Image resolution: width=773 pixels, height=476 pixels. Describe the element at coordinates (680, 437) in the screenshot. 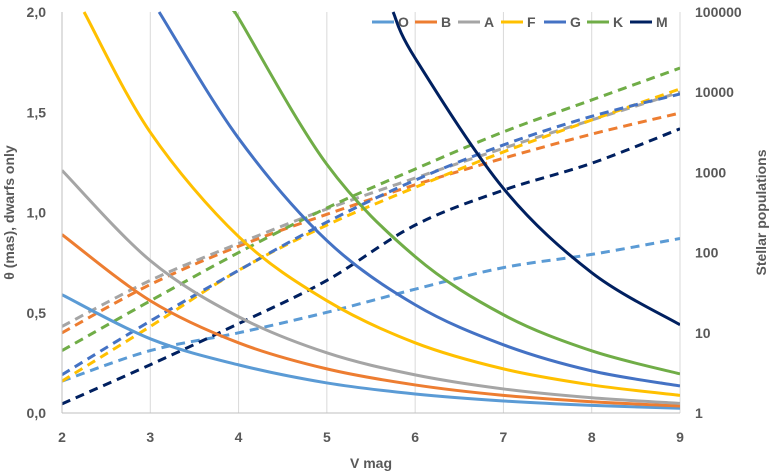

I see `x-tick-label: 9` at that location.